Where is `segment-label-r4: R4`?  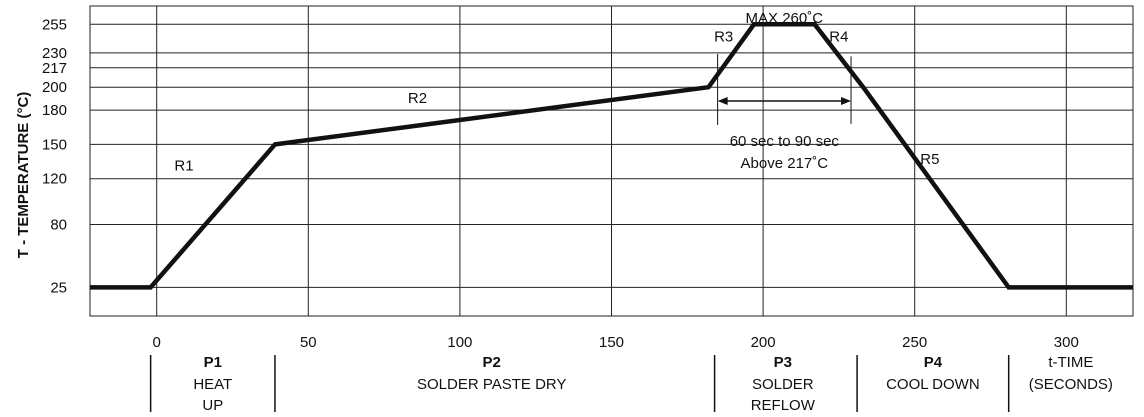
segment-label-r4: R4 is located at coordinates (838, 36).